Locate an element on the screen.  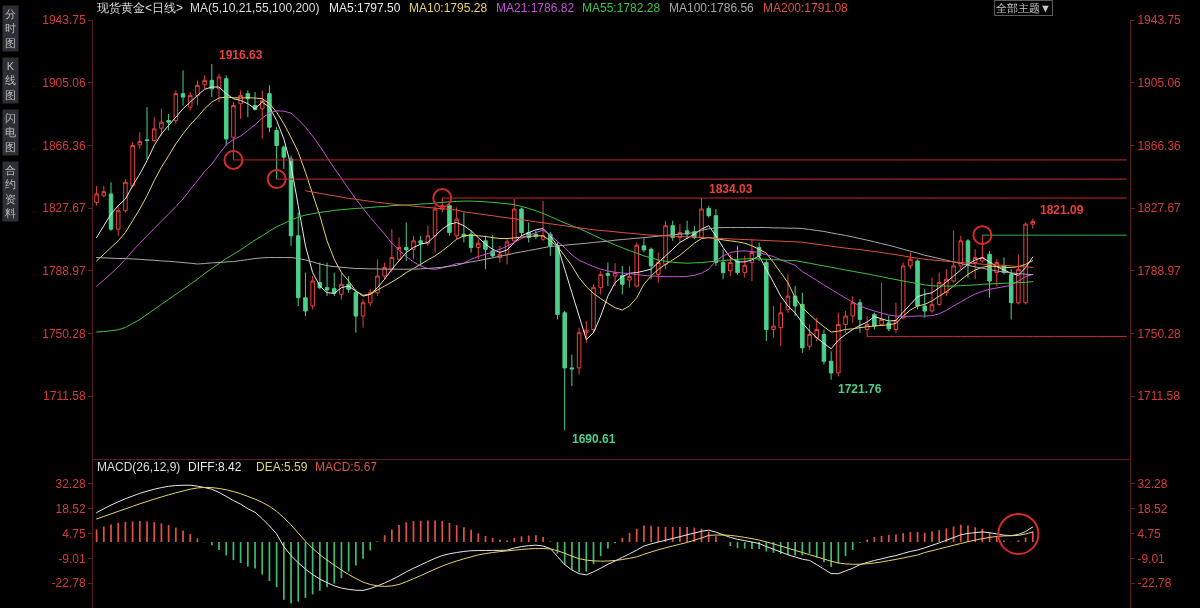
chart-title: 现货黄金<日线> is located at coordinates (140, 8).